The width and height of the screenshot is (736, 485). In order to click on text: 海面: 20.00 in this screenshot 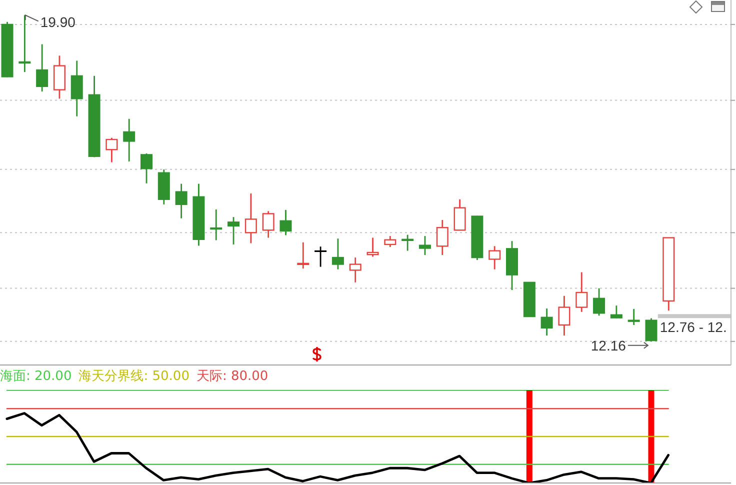, I will do `click(36, 377)`.